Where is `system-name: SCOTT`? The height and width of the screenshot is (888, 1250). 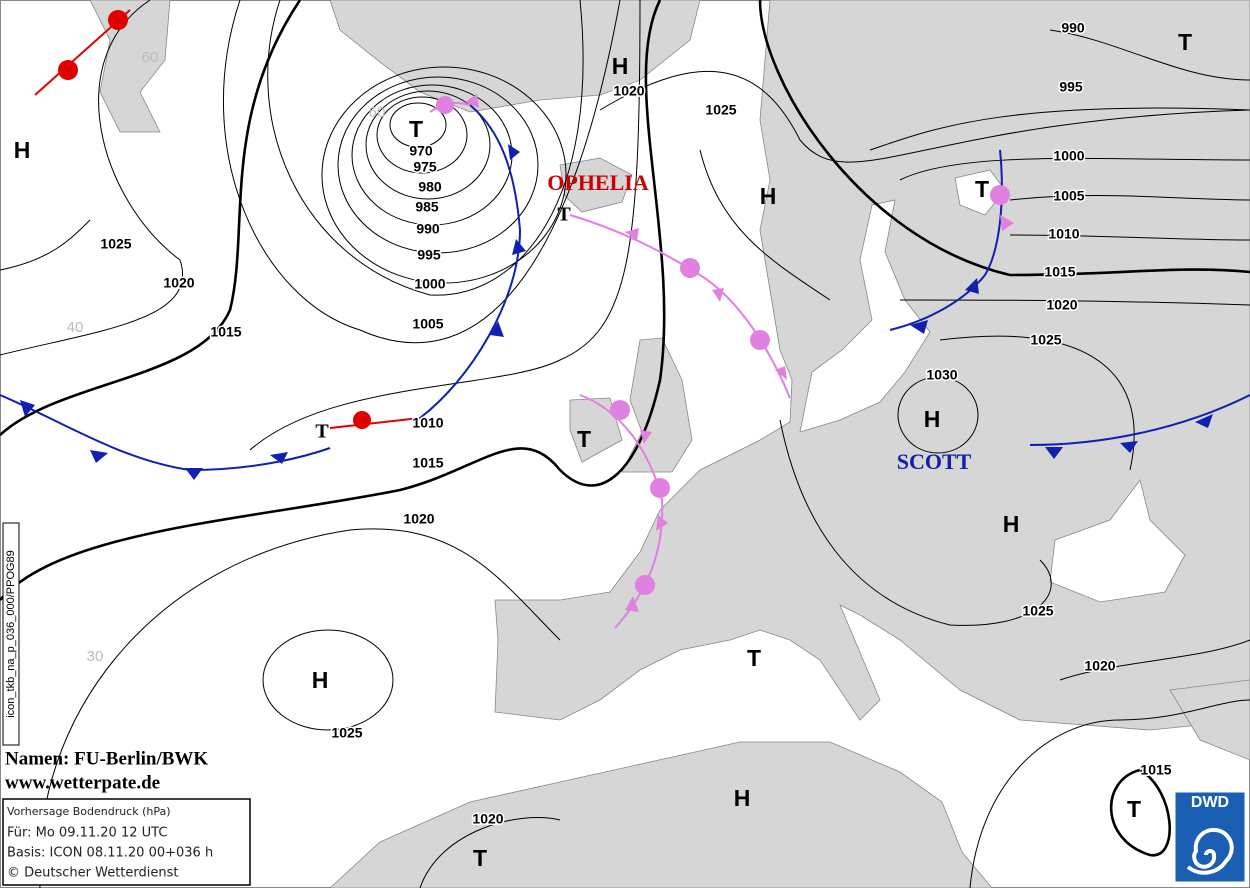
system-name: SCOTT is located at coordinates (934, 461).